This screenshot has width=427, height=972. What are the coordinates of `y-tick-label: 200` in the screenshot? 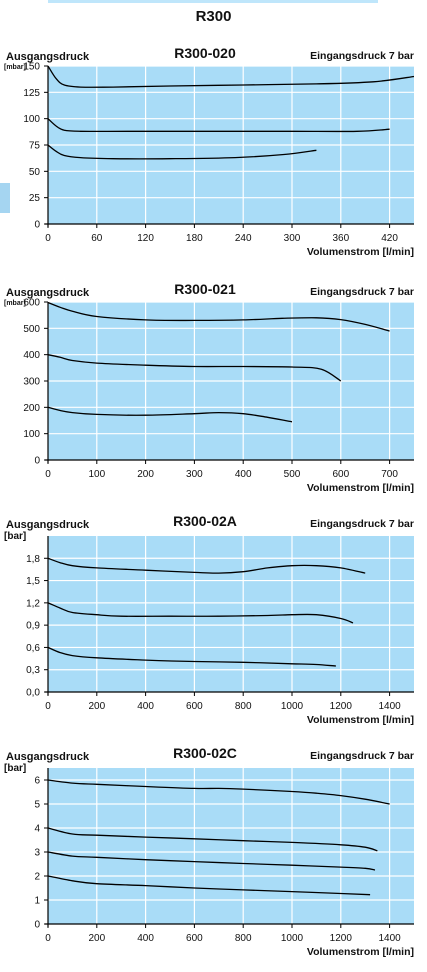 It's located at (31, 408).